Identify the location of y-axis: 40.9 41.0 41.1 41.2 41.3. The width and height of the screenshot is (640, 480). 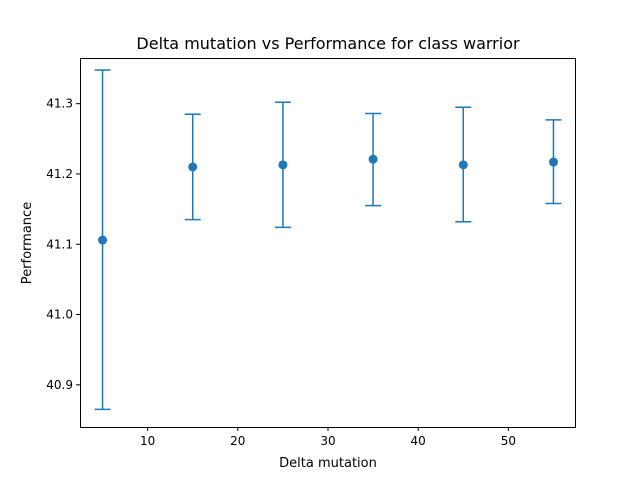
(63, 244).